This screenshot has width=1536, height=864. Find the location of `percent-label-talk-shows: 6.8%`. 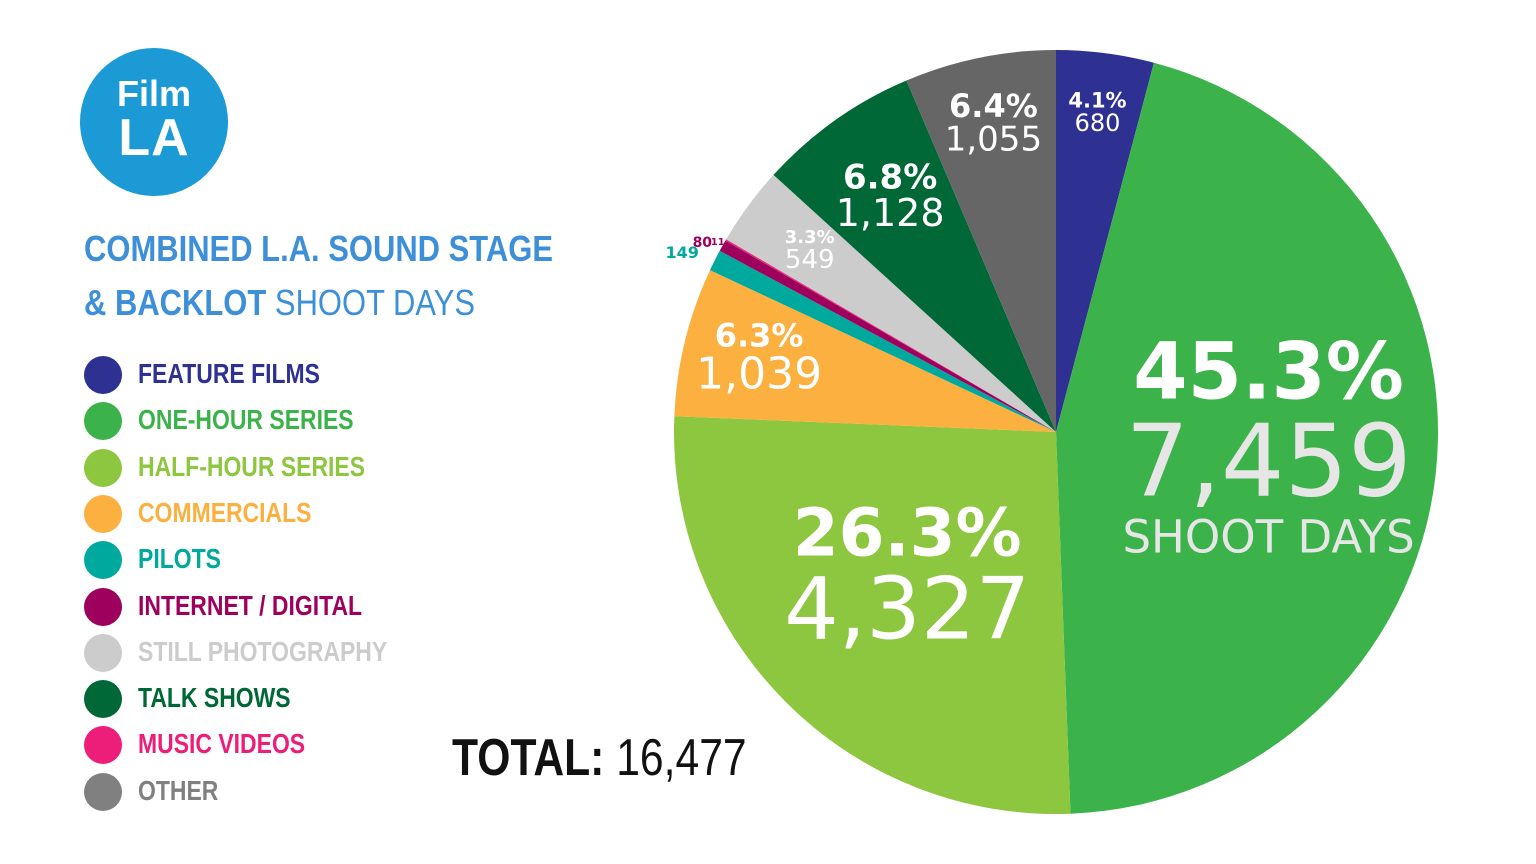

percent-label-talk-shows: 6.8% is located at coordinates (890, 178).